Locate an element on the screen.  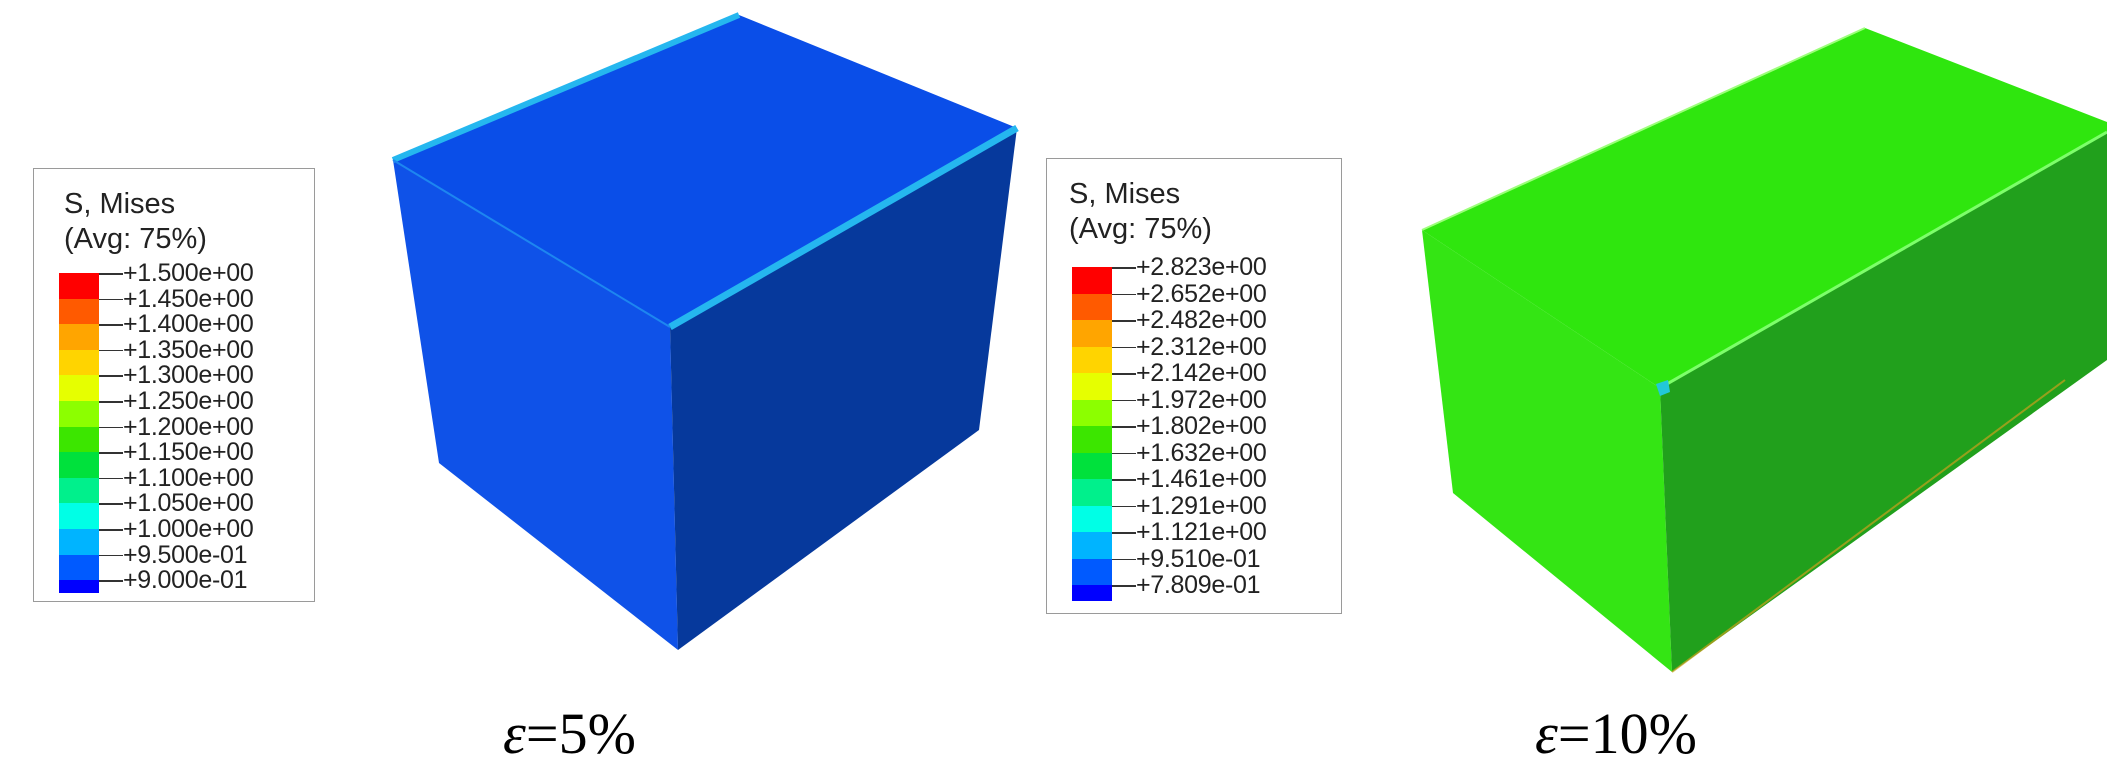
legend-value: +1.400e+00 is located at coordinates (188, 324).